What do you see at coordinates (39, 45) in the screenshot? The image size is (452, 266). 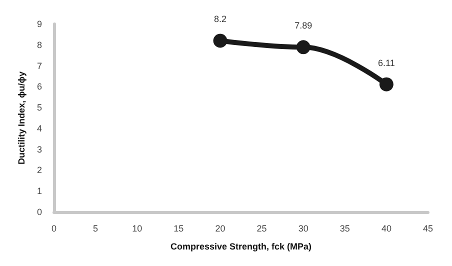 I see `y-tick-label: 8` at bounding box center [39, 45].